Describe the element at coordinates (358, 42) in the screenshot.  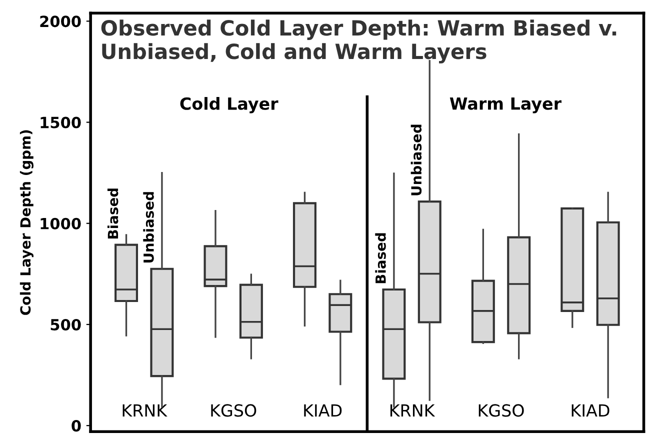
I see `text: Observed Cold Layer Depth: Warm Biased v. Unbiased, Cold and Warm Layers` at that location.